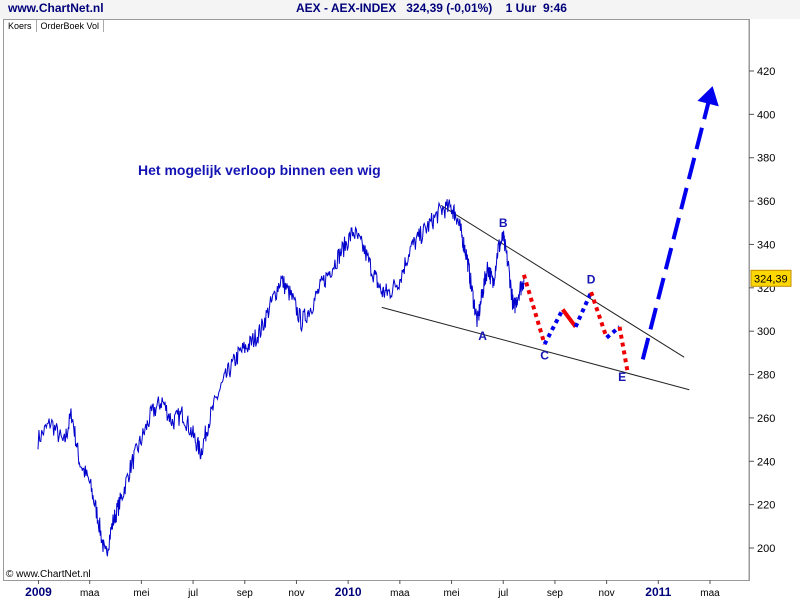 Image resolution: width=800 pixels, height=600 pixels. Describe the element at coordinates (259, 170) in the screenshot. I see `chart-title: Het mogelijk verloop binnen een wig` at that location.